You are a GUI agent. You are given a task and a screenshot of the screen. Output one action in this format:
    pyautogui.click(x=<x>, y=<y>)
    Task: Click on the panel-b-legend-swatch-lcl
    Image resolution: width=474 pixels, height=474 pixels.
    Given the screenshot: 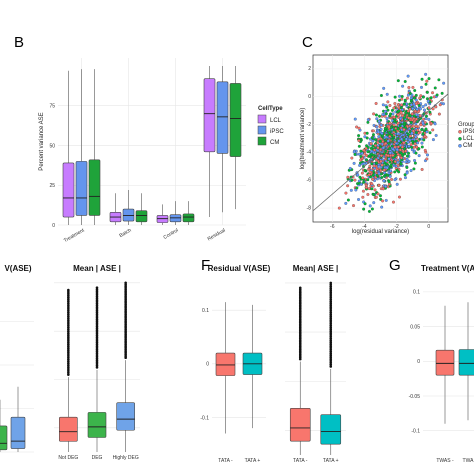 What is the action you would take?
    pyautogui.click(x=262, y=119)
    